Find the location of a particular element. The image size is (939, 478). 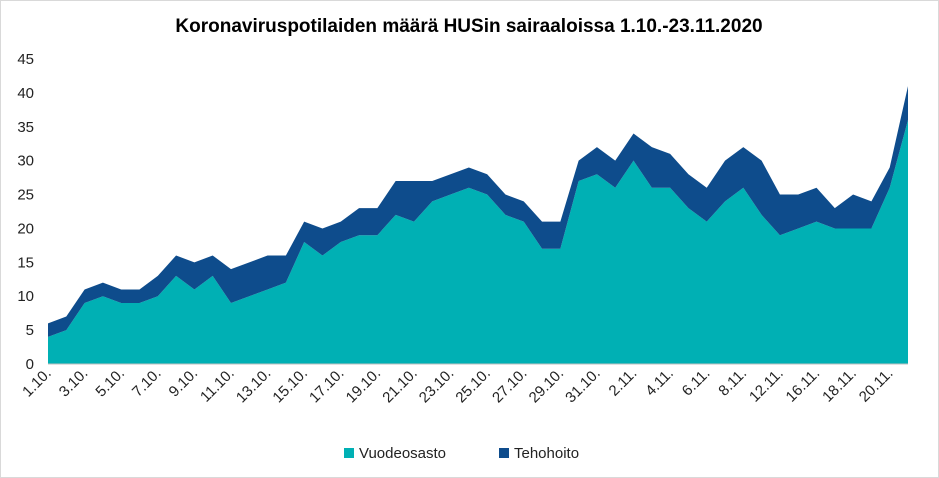

x-tick-label: 9.10. is located at coordinates (184, 383).